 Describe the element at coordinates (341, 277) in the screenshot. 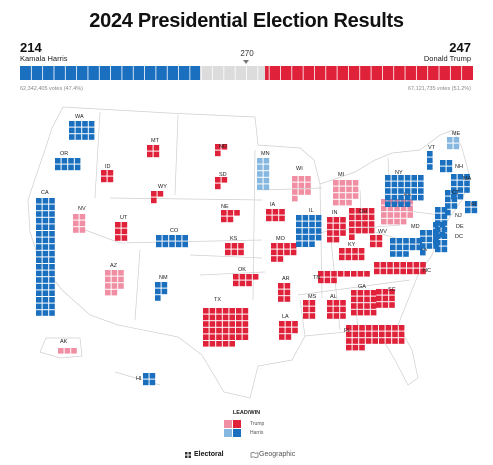

I see `state-tn: TN` at that location.